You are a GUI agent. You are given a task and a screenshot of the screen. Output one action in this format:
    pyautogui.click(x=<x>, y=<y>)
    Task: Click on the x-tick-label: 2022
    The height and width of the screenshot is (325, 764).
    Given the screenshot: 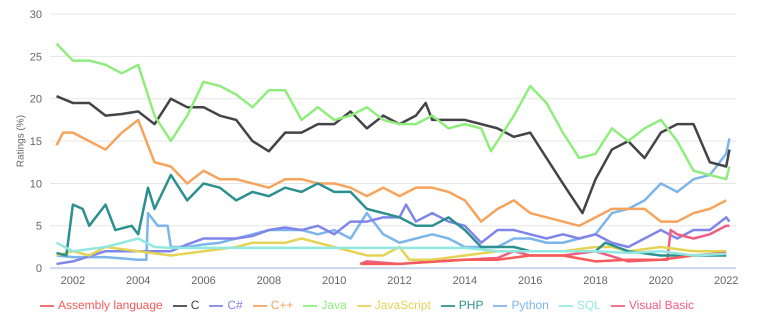 What is the action you would take?
    pyautogui.click(x=726, y=280)
    